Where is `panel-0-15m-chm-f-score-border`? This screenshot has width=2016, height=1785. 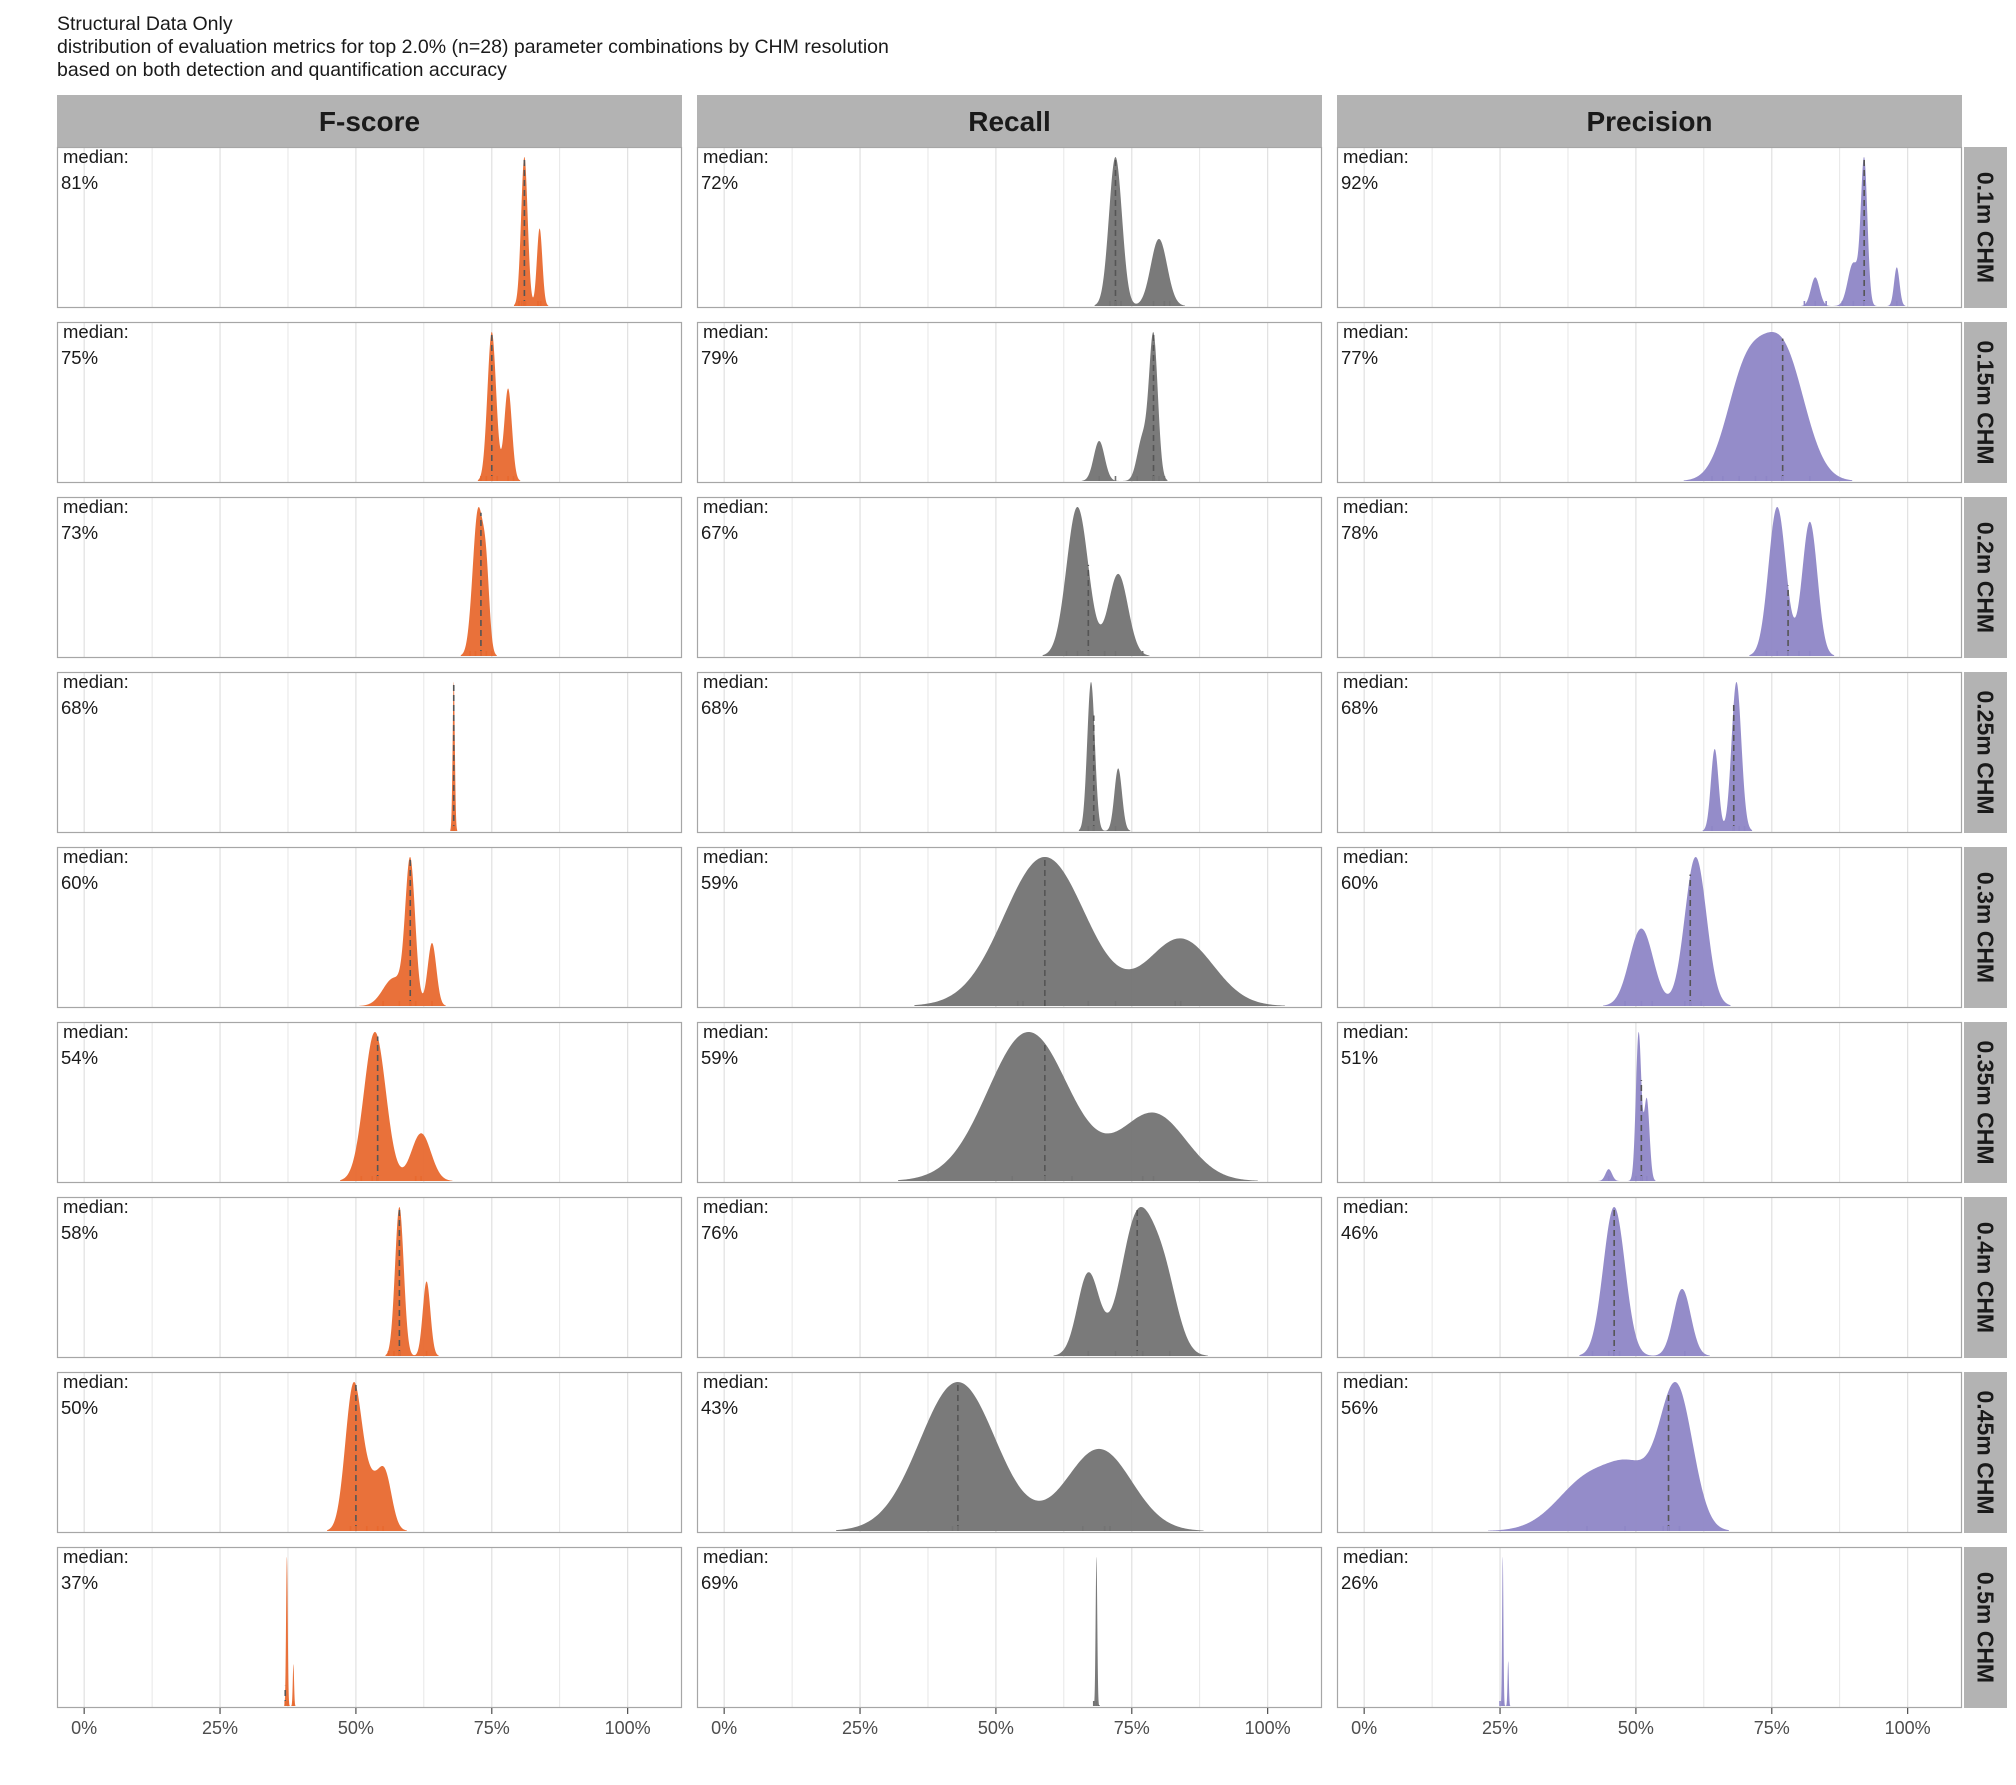 panel-0-15m-chm-f-score-border is located at coordinates (369, 402).